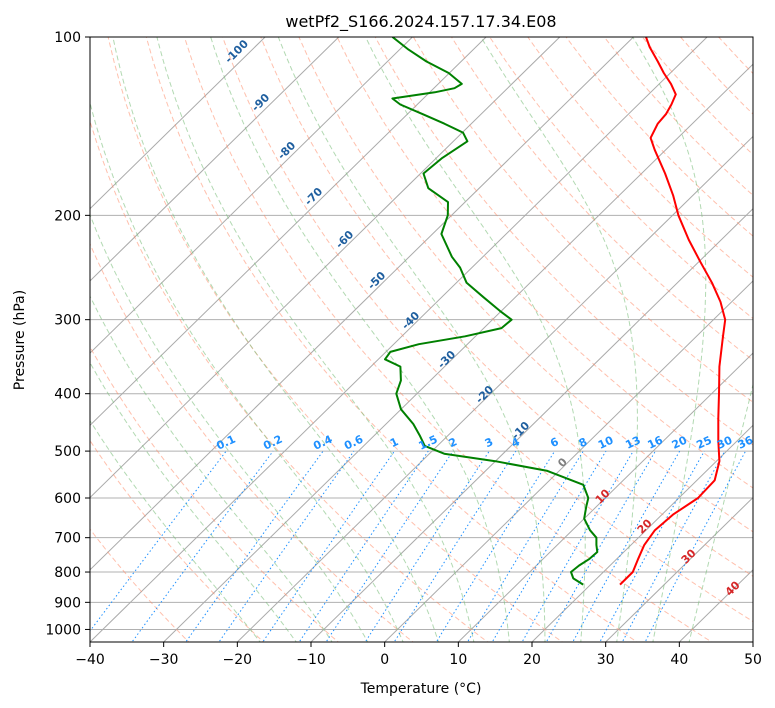  I want to click on x-tick-label: 40, so click(679, 660).